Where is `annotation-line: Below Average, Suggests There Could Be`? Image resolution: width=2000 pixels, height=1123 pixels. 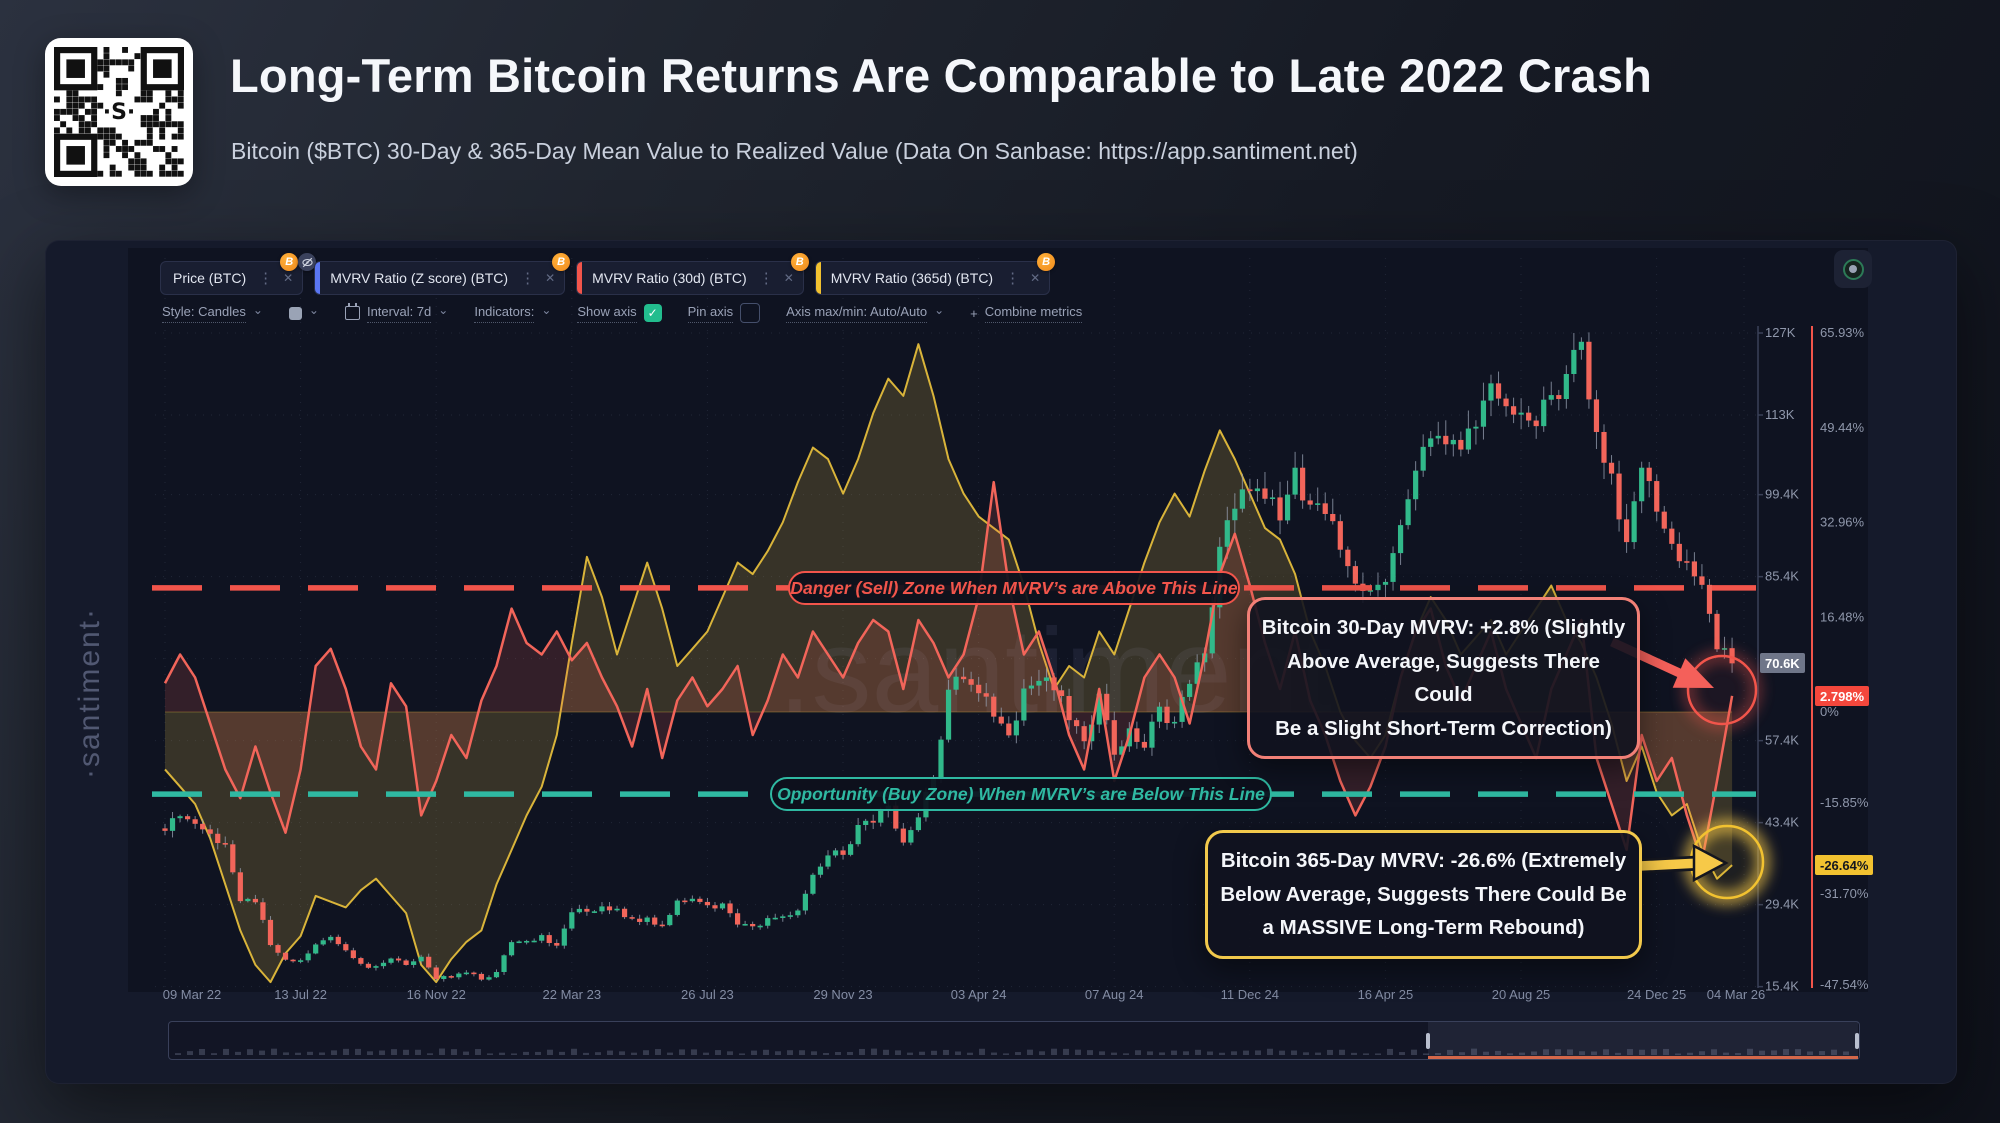
annotation-line: Below Average, Suggests There Could Be is located at coordinates (1423, 894).